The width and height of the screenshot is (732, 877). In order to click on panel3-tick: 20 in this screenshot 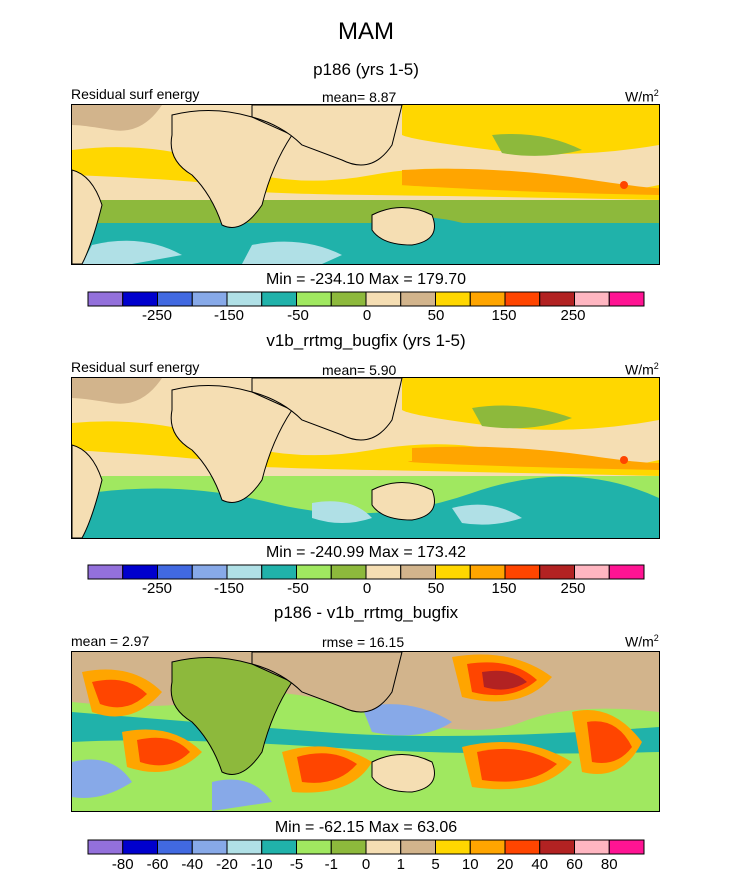, I will do `click(505, 864)`.